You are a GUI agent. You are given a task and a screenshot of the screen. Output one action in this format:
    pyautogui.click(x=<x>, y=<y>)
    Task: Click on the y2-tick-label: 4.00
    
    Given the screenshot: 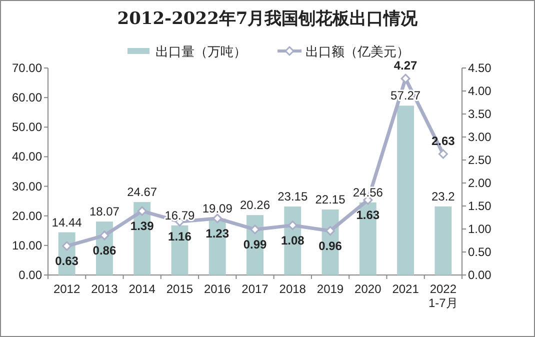 What is the action you would take?
    pyautogui.click(x=480, y=91)
    